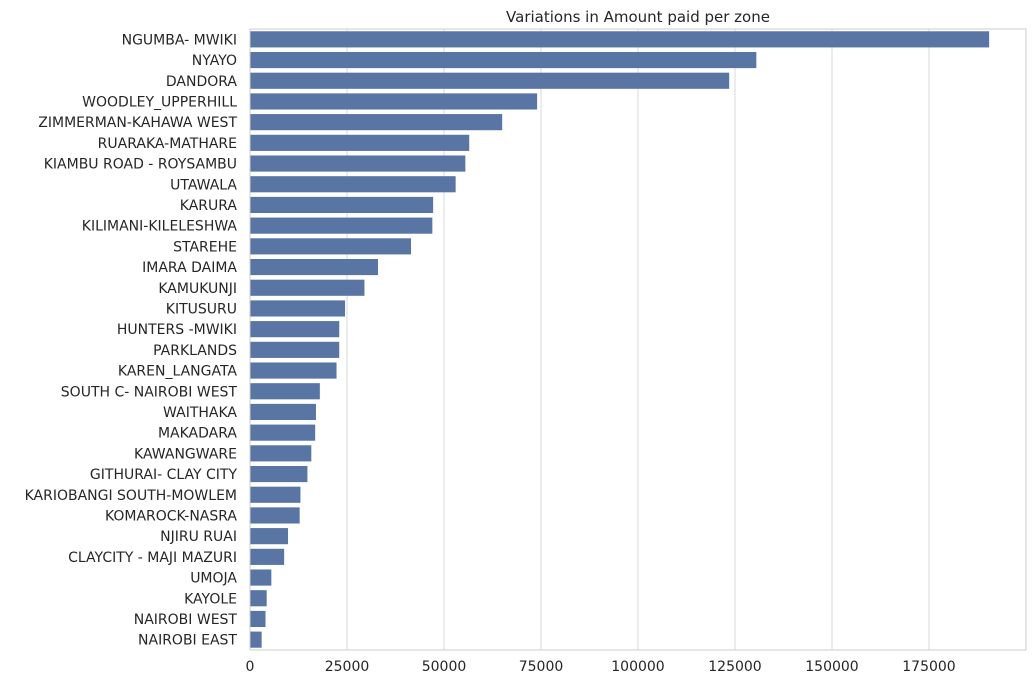  Describe the element at coordinates (637, 667) in the screenshot. I see `x-tick-label: 100000` at that location.